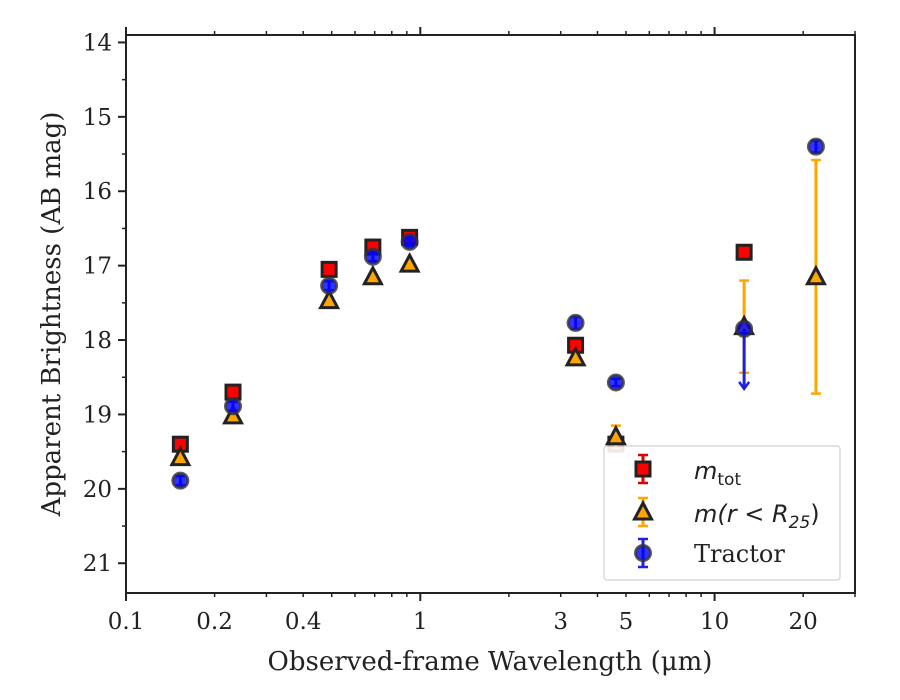 The width and height of the screenshot is (900, 700). What do you see at coordinates (490, 662) in the screenshot?
I see `x-axis-label: Observed-frame Wavelength (μm)` at bounding box center [490, 662].